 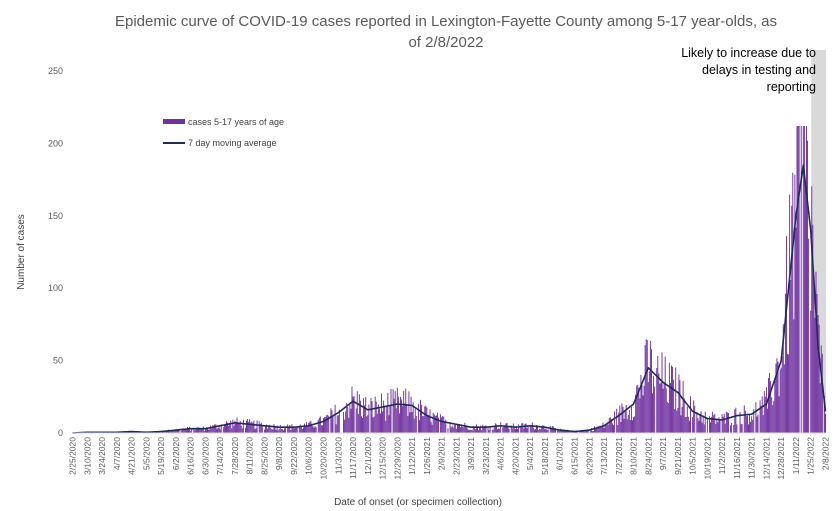 What do you see at coordinates (324, 458) in the screenshot?
I see `x-tick-label: 10/20/2020` at bounding box center [324, 458].